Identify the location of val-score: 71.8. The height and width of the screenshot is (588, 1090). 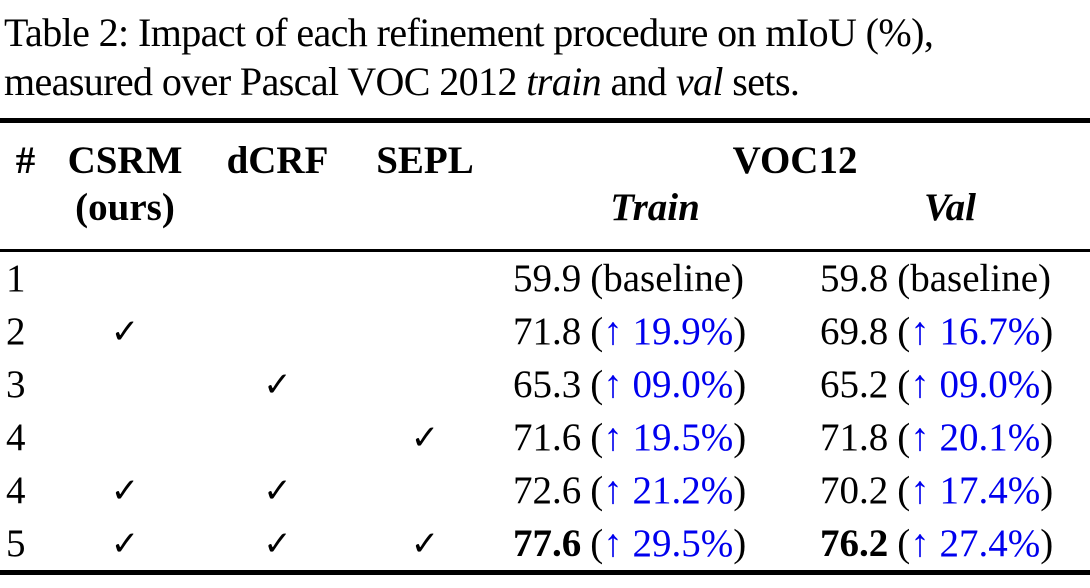
(854, 437).